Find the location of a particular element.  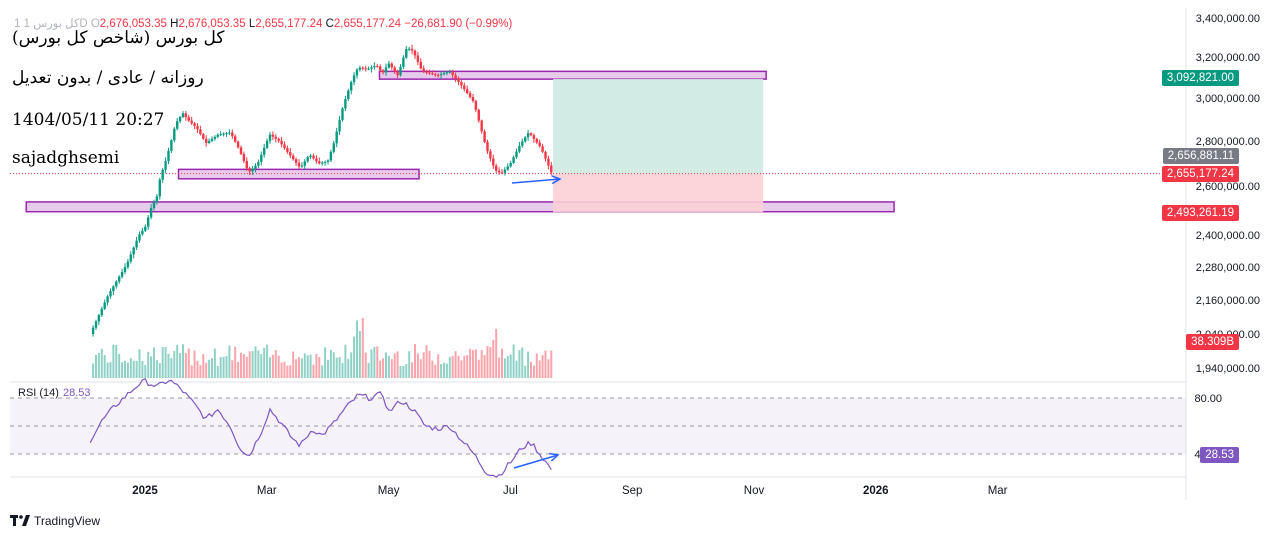

symbol-label: 1 کل بورس 1D is located at coordinates (51, 24).